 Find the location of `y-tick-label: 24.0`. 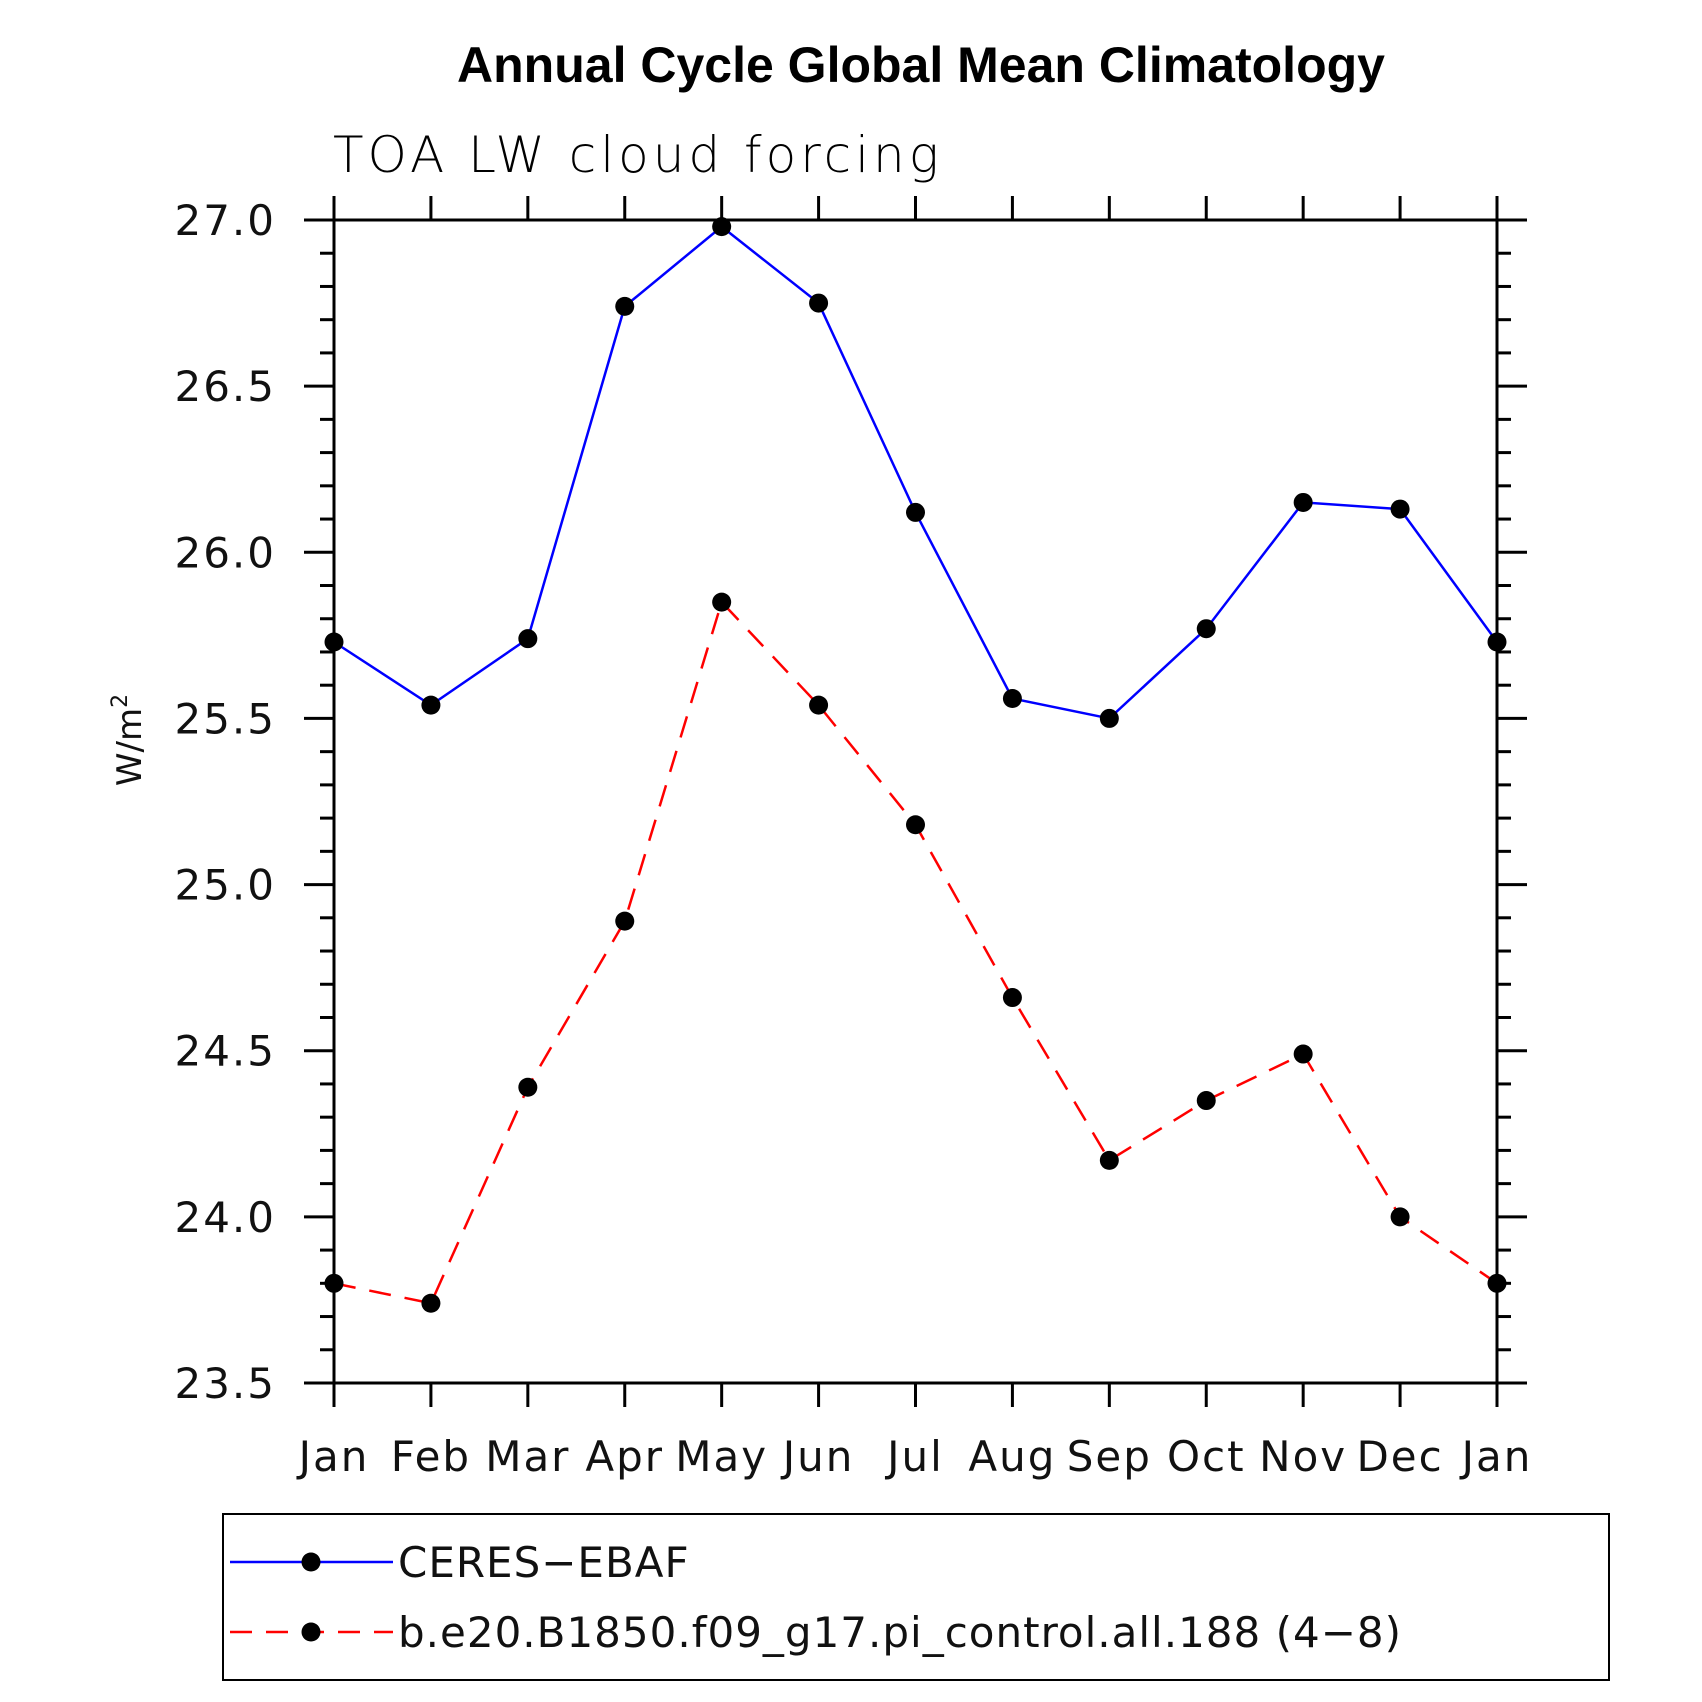

y-tick-label: 24.0 is located at coordinates (225, 1217).